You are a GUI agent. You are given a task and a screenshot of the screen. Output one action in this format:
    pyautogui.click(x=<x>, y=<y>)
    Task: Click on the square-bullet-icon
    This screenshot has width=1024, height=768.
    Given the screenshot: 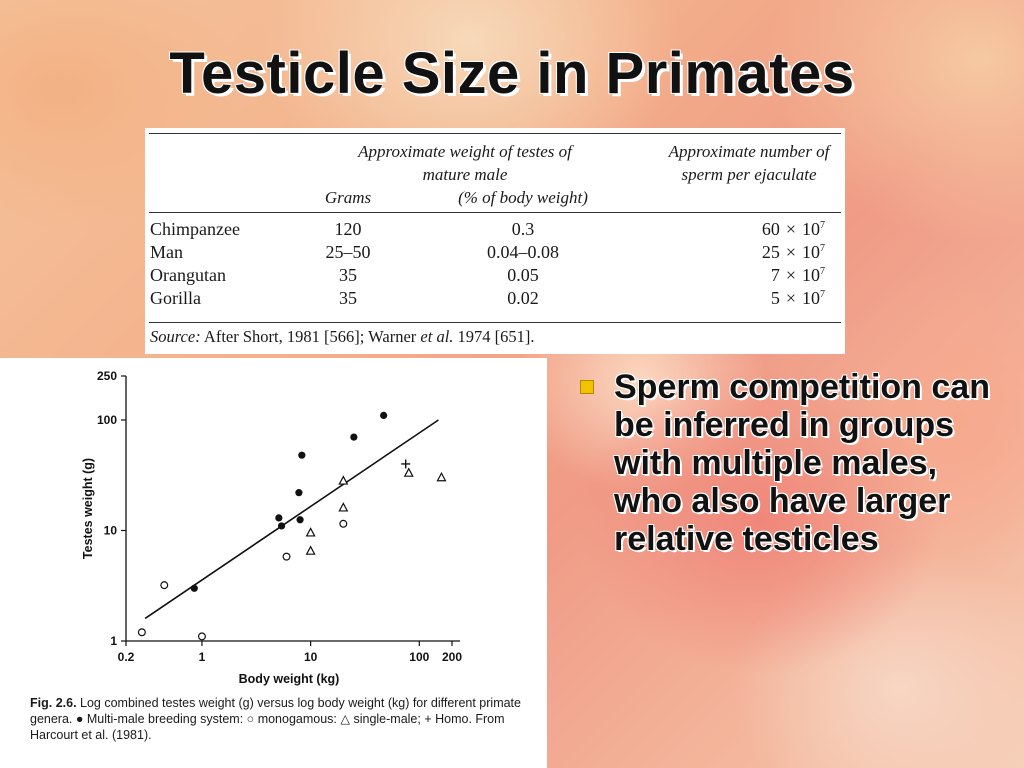 What is the action you would take?
    pyautogui.click(x=587, y=387)
    